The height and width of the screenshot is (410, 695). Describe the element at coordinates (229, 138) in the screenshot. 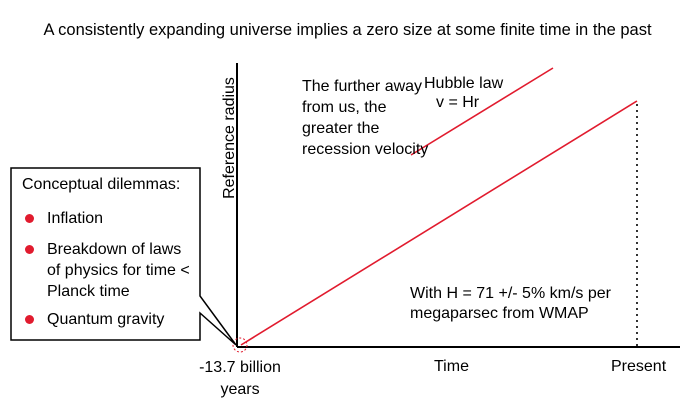

I see `y-axis-label: Reference radius` at that location.